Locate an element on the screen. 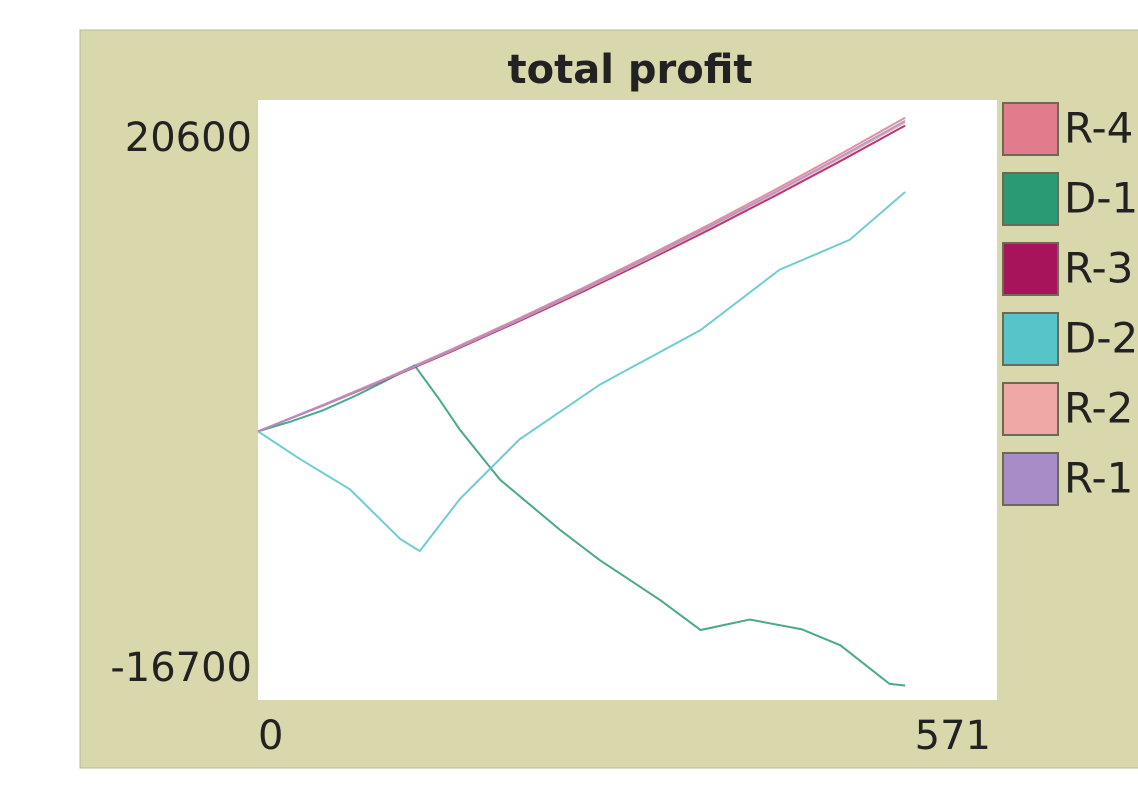 The width and height of the screenshot is (1138, 788). y-tick-label: -16700 is located at coordinates (181, 668).